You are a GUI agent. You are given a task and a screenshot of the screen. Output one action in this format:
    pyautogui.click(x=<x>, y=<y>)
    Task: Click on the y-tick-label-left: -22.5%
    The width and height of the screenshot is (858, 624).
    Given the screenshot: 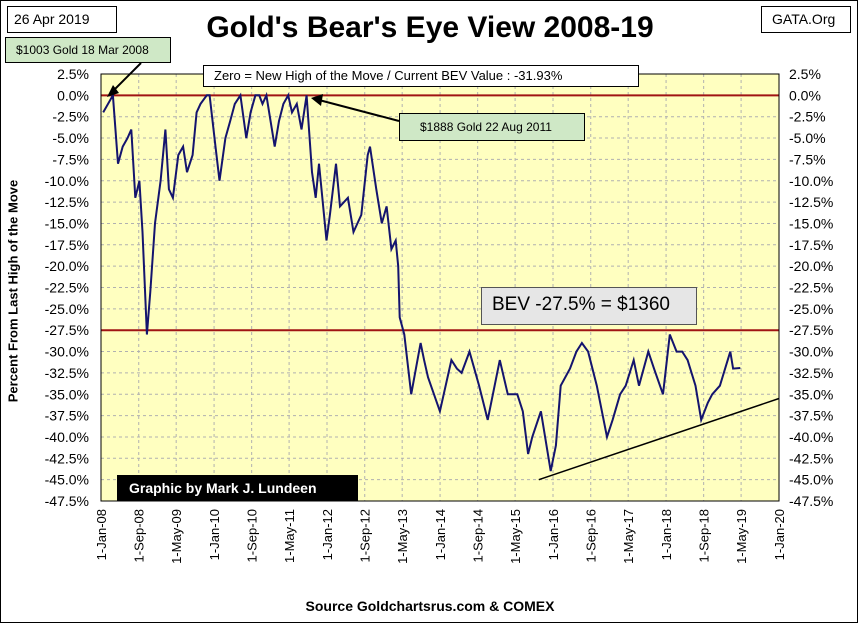 What is the action you would take?
    pyautogui.click(x=67, y=288)
    